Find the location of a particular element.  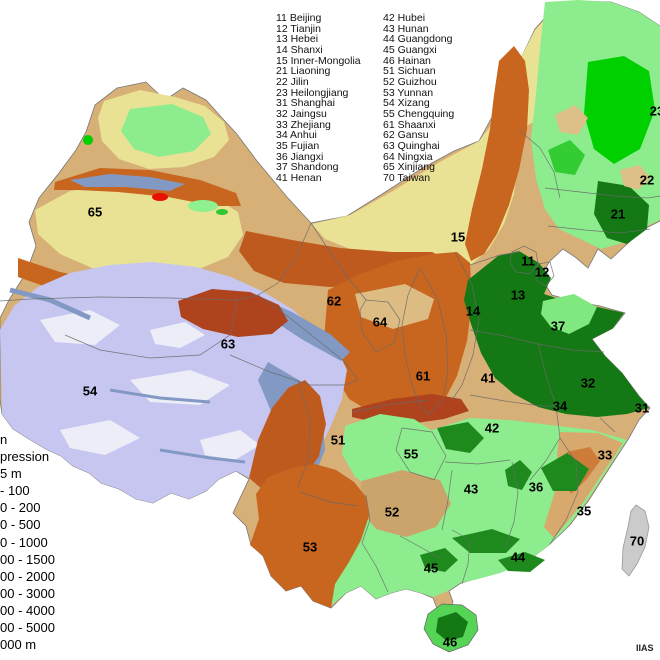

map-label-51: 51 is located at coordinates (338, 440).